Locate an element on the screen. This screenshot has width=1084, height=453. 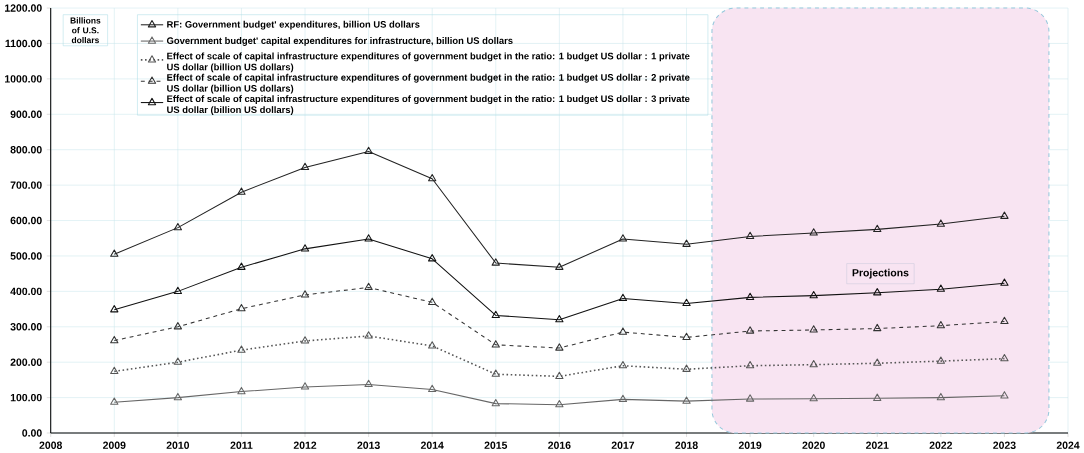
x-tick-label: 2018 is located at coordinates (686, 445).